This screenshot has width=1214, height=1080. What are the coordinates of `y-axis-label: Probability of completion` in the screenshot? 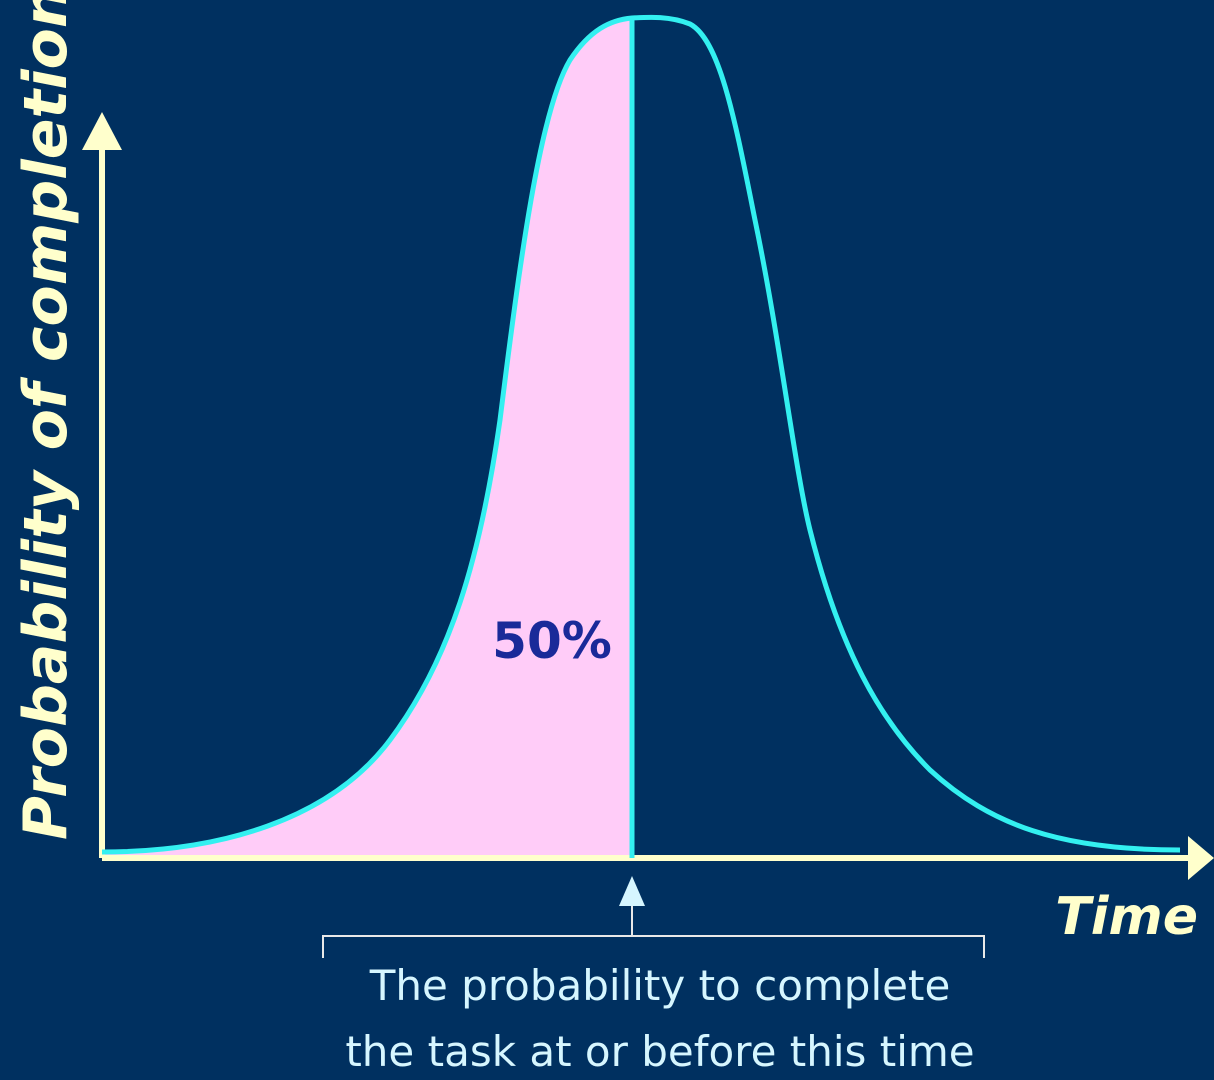 It's located at (46, 420).